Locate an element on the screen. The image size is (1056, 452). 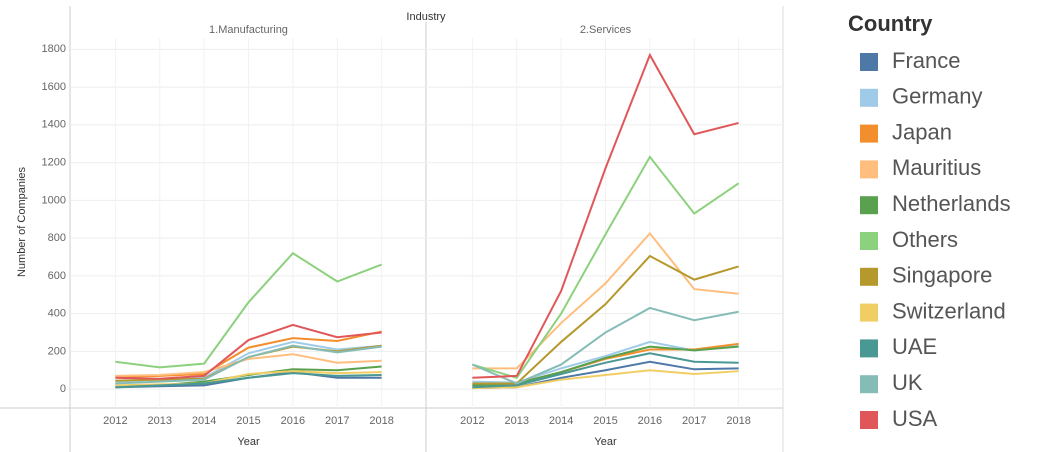
y-tick-label: 1600 is located at coordinates (54, 87).